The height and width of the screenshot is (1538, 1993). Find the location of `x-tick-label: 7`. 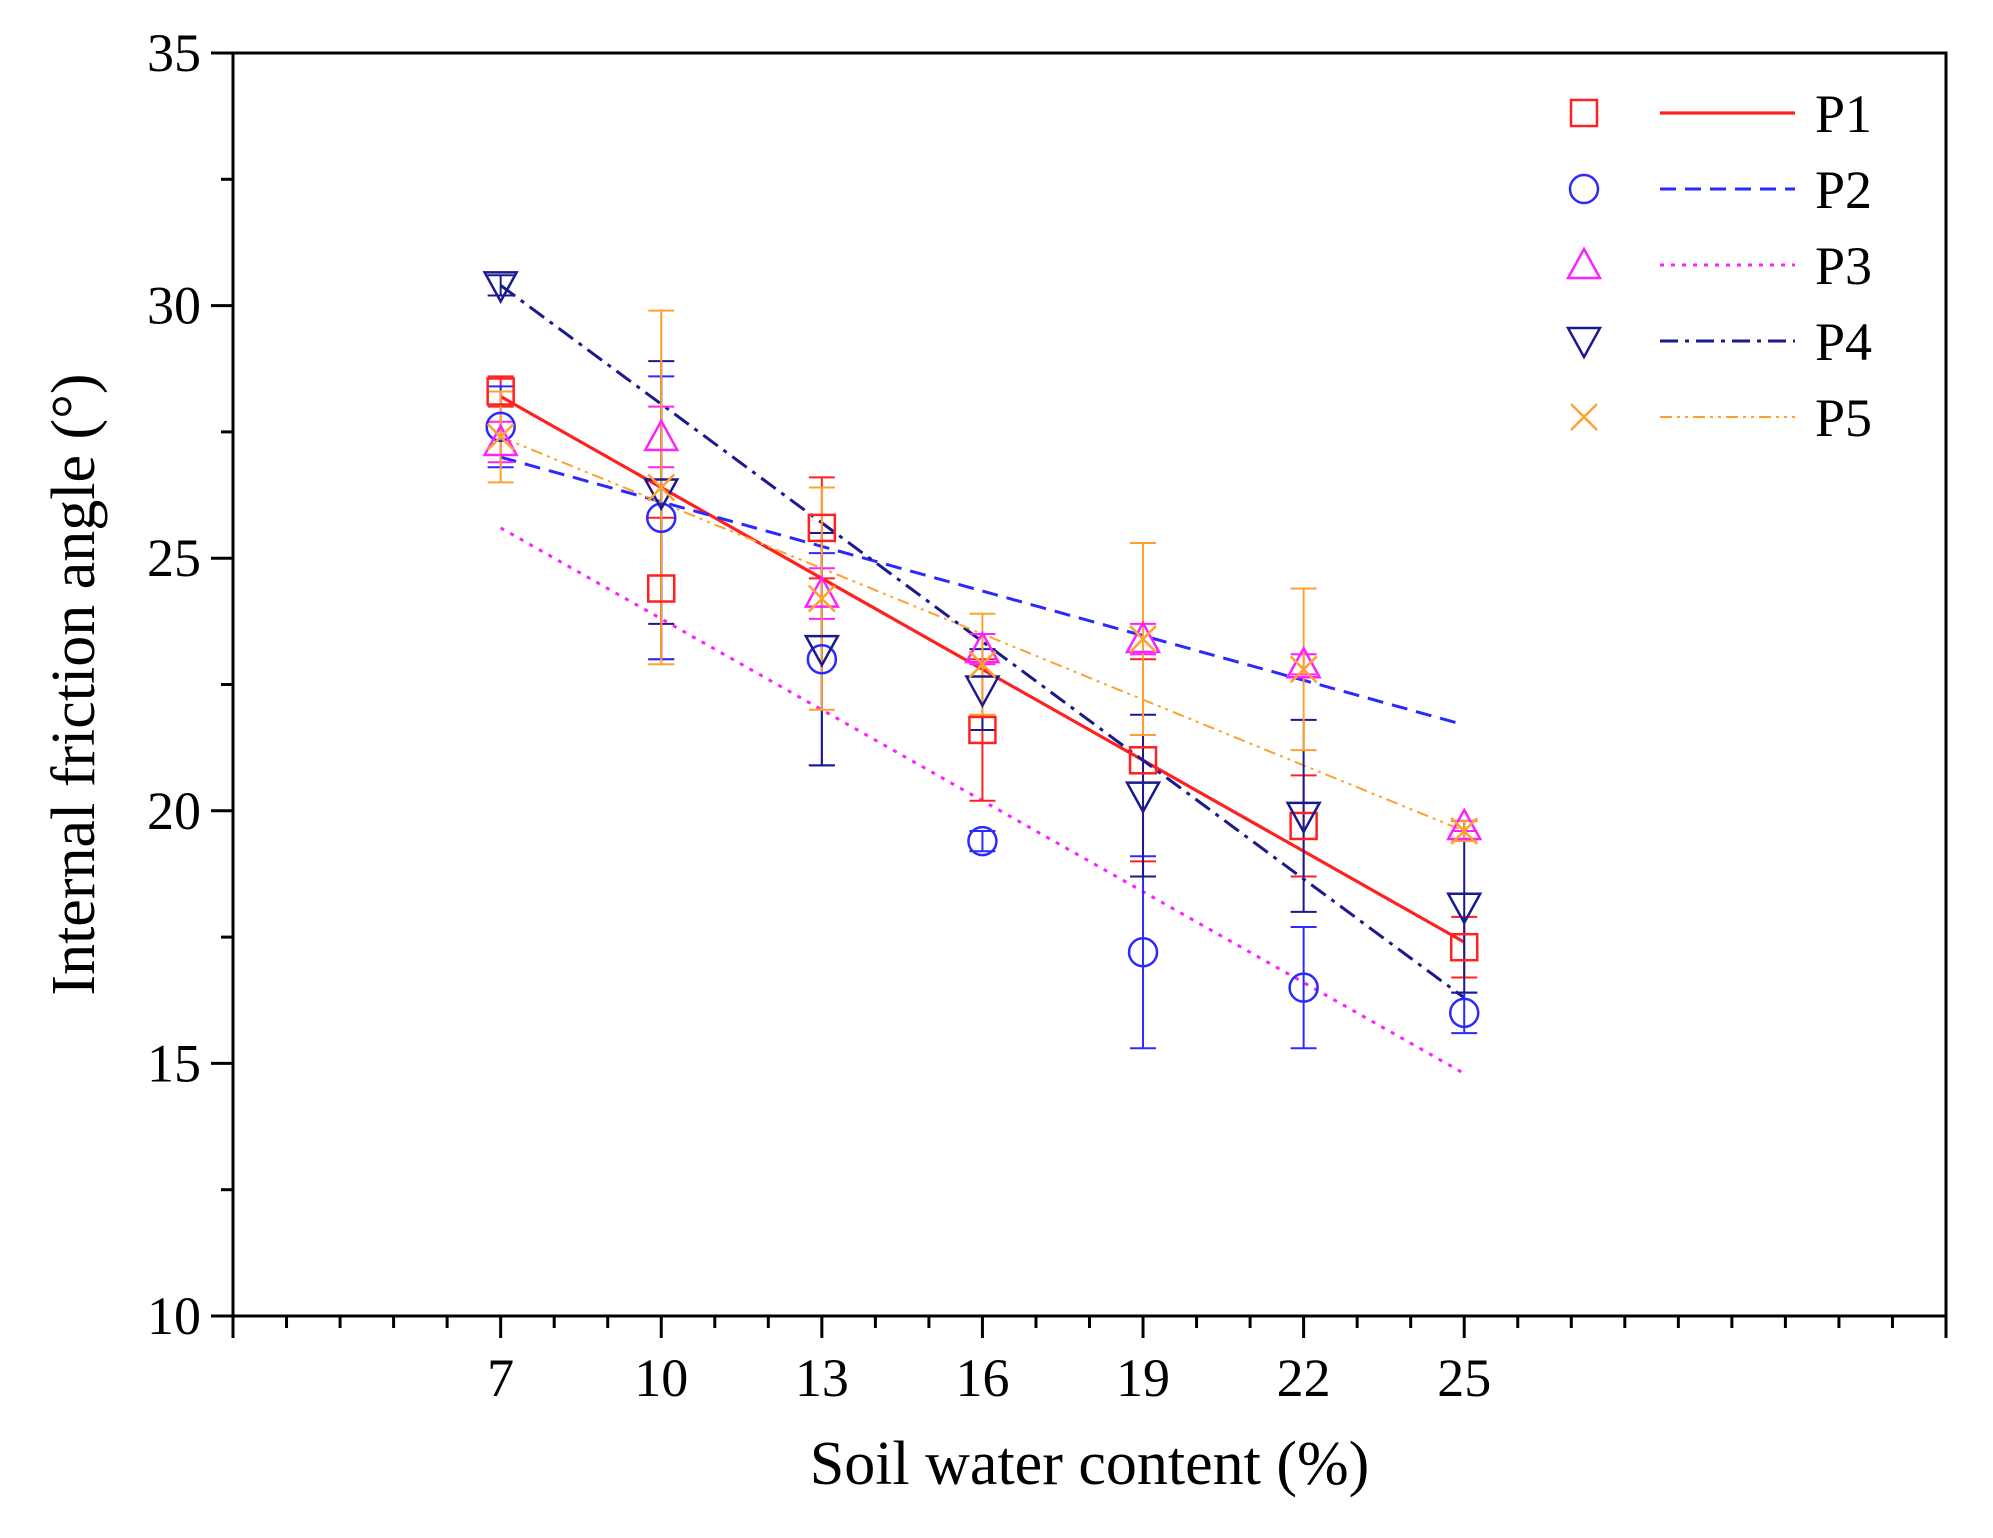

x-tick-label: 7 is located at coordinates (500, 1378).